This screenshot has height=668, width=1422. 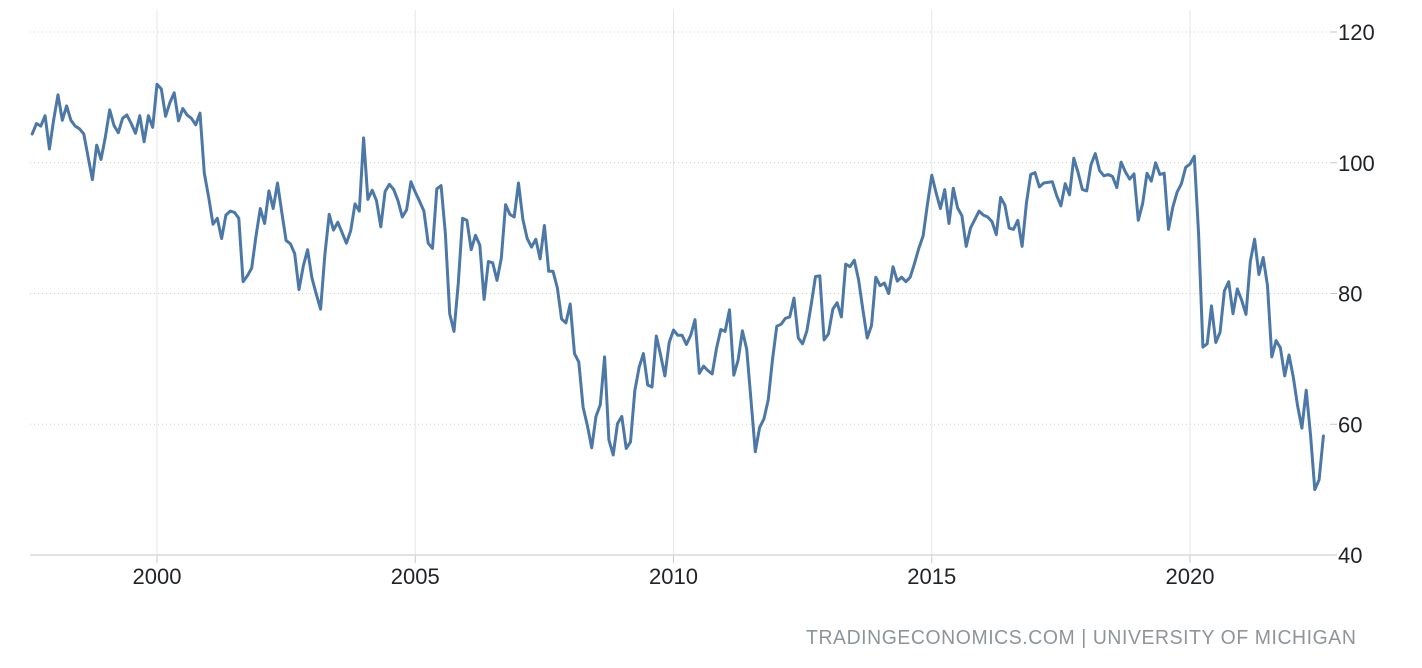 I want to click on y-tick-label: 120, so click(x=1356, y=32).